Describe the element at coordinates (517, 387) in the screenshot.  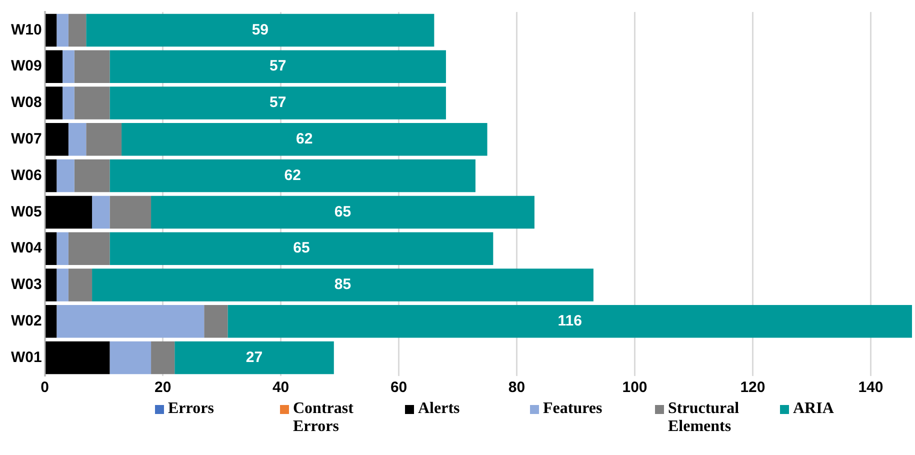
I see `x-tick-label: 80` at that location.